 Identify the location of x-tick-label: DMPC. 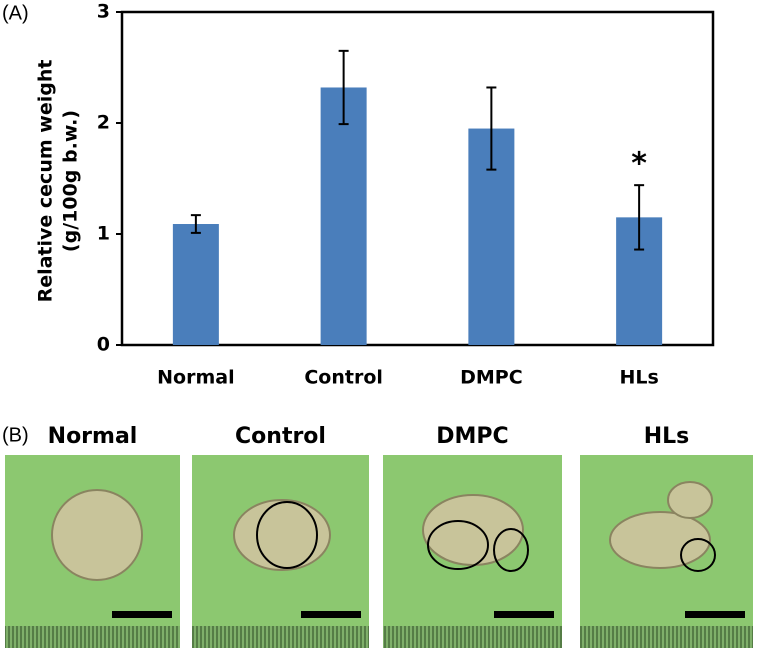
(491, 378).